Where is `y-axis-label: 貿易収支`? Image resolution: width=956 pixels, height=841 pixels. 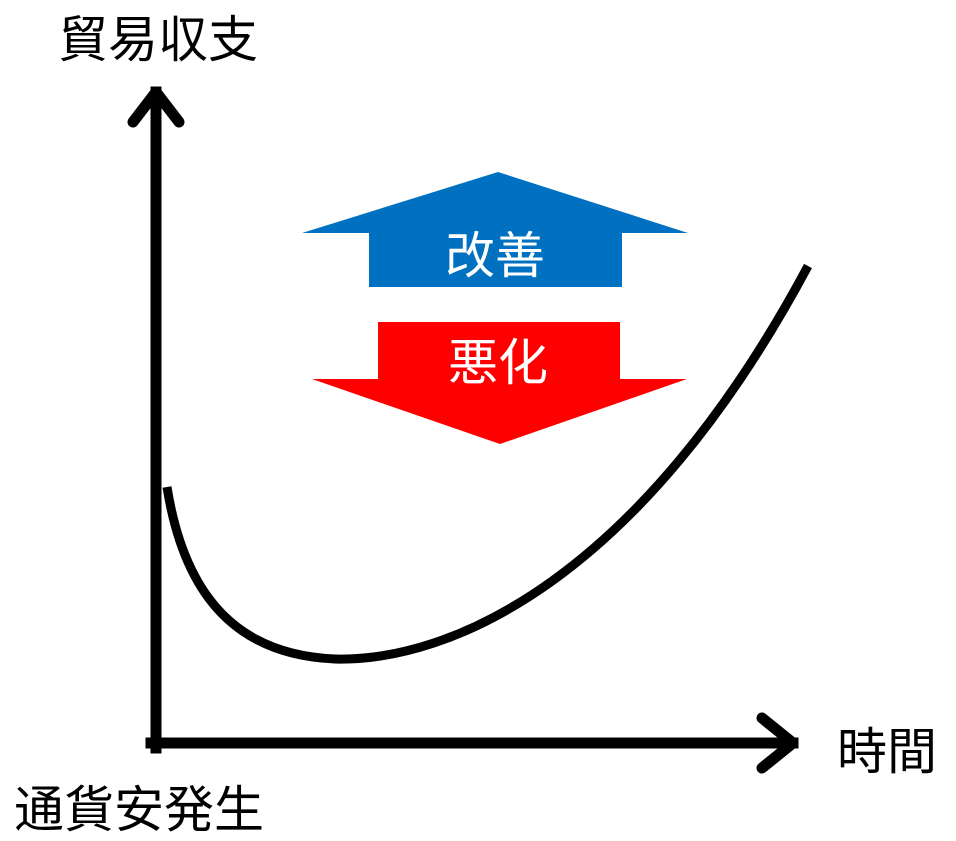 y-axis-label: 貿易収支 is located at coordinates (158, 40).